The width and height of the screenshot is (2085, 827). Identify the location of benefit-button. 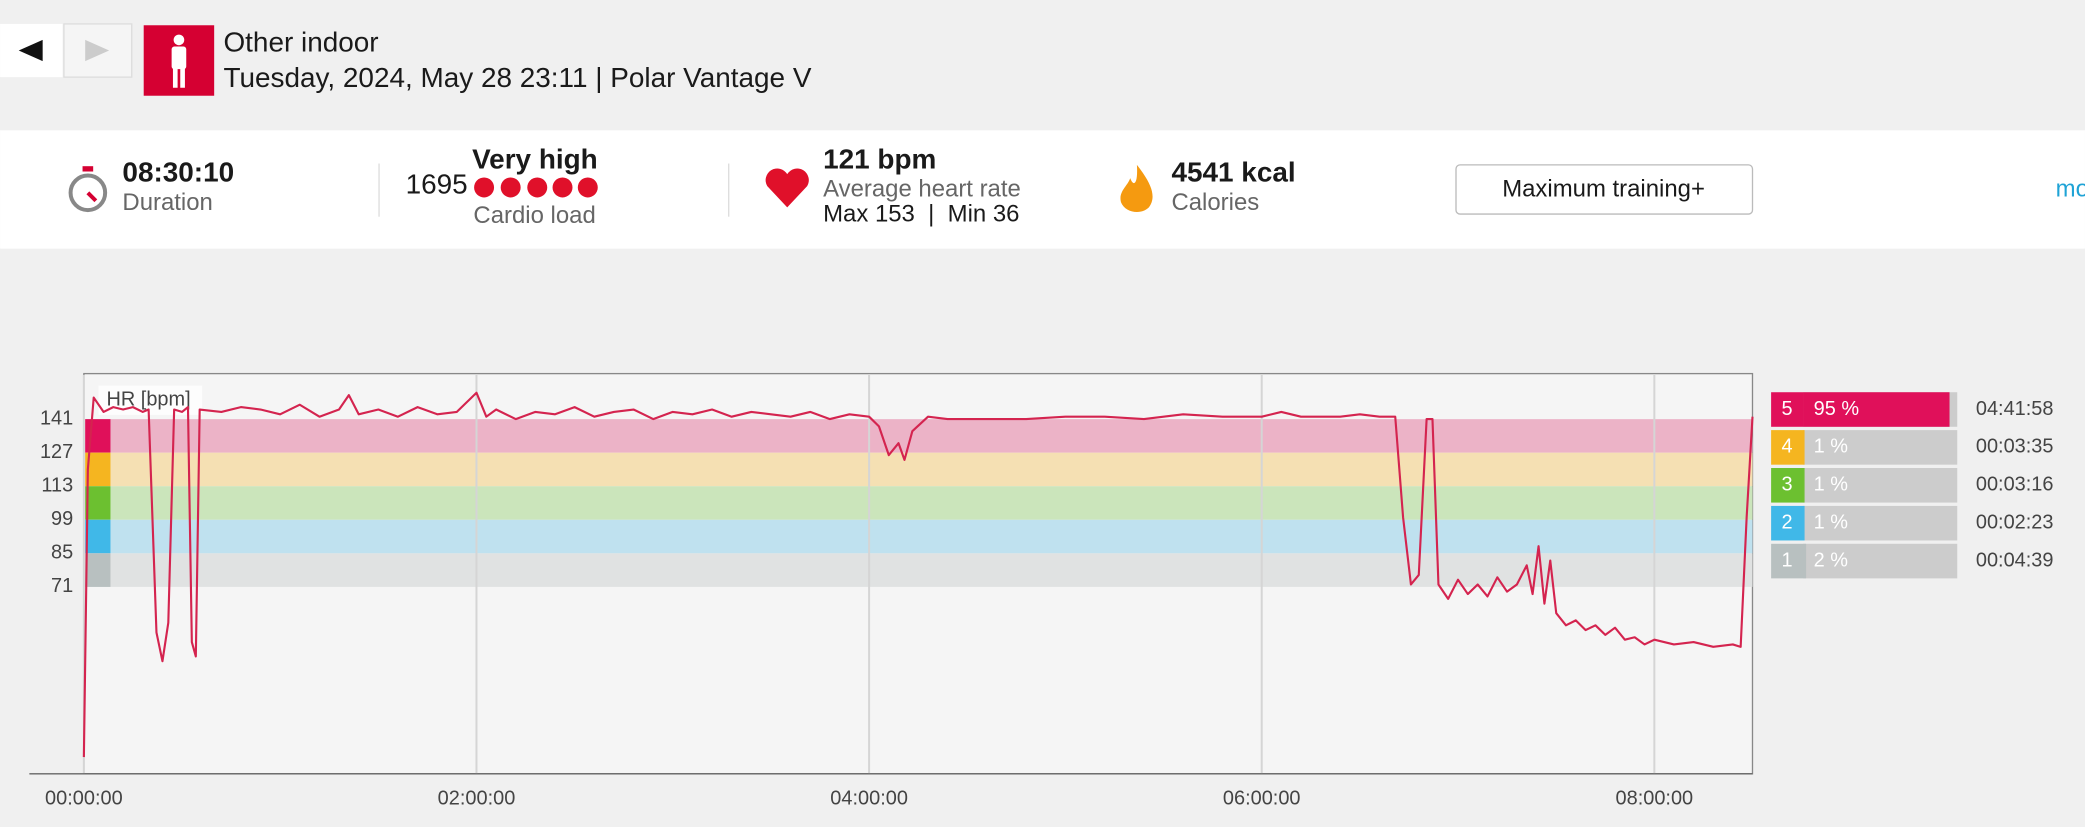
(1604, 189).